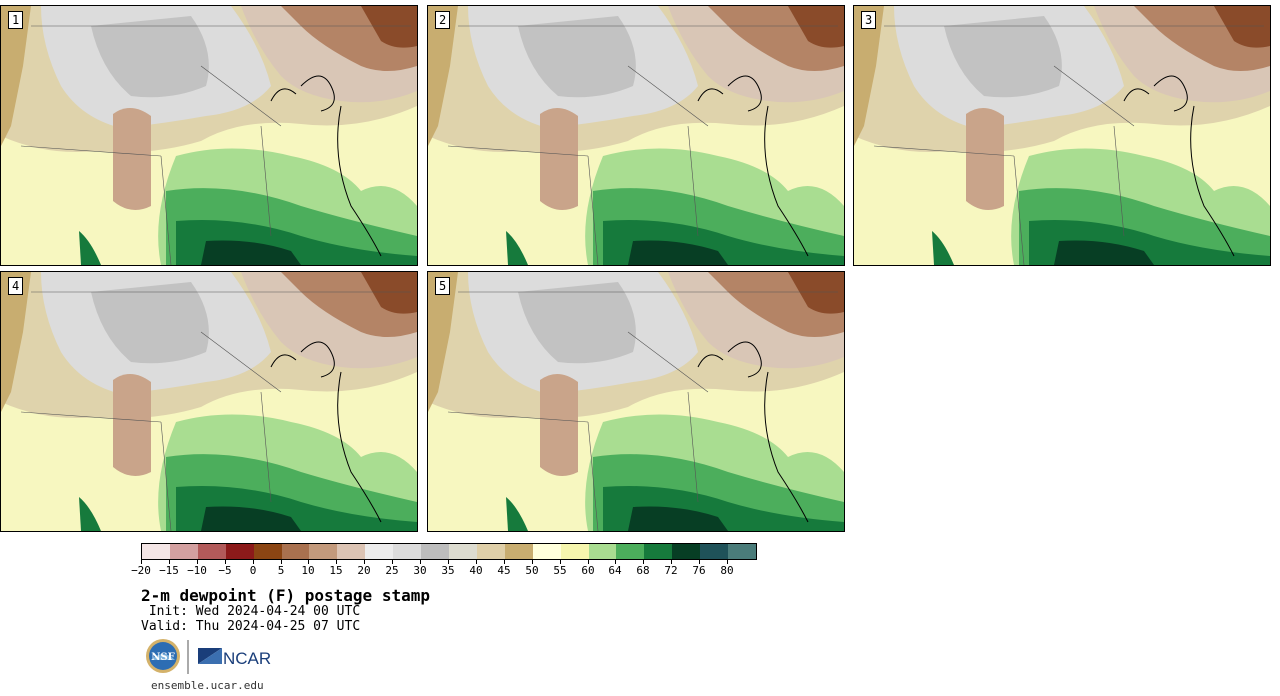  Describe the element at coordinates (364, 570) in the screenshot. I see `colorbar-tick-label: 20` at that location.